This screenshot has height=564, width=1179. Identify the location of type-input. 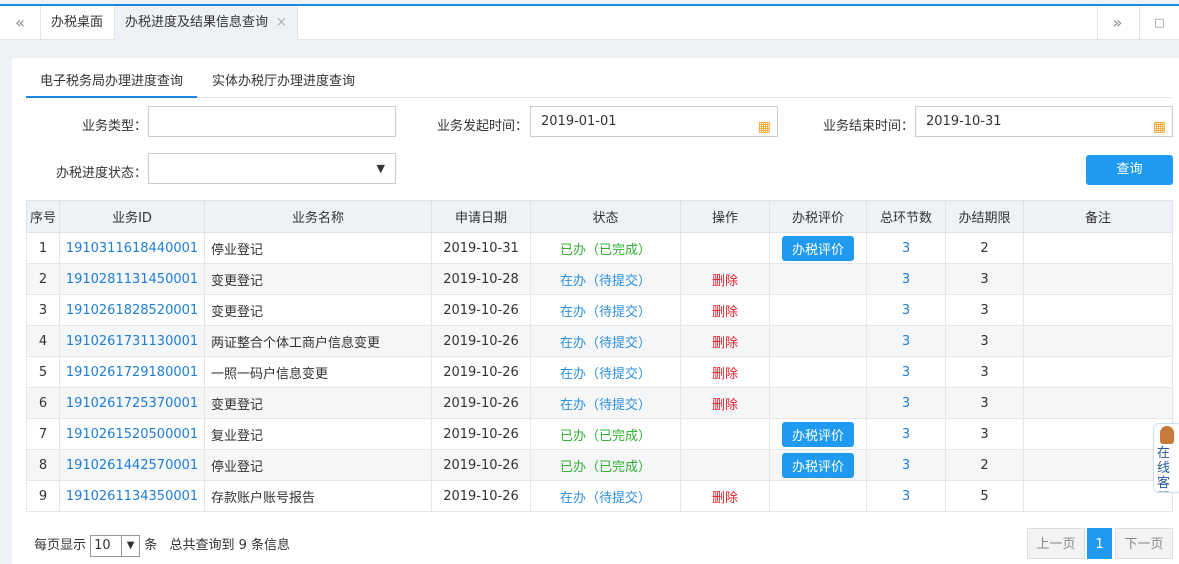
(272, 121).